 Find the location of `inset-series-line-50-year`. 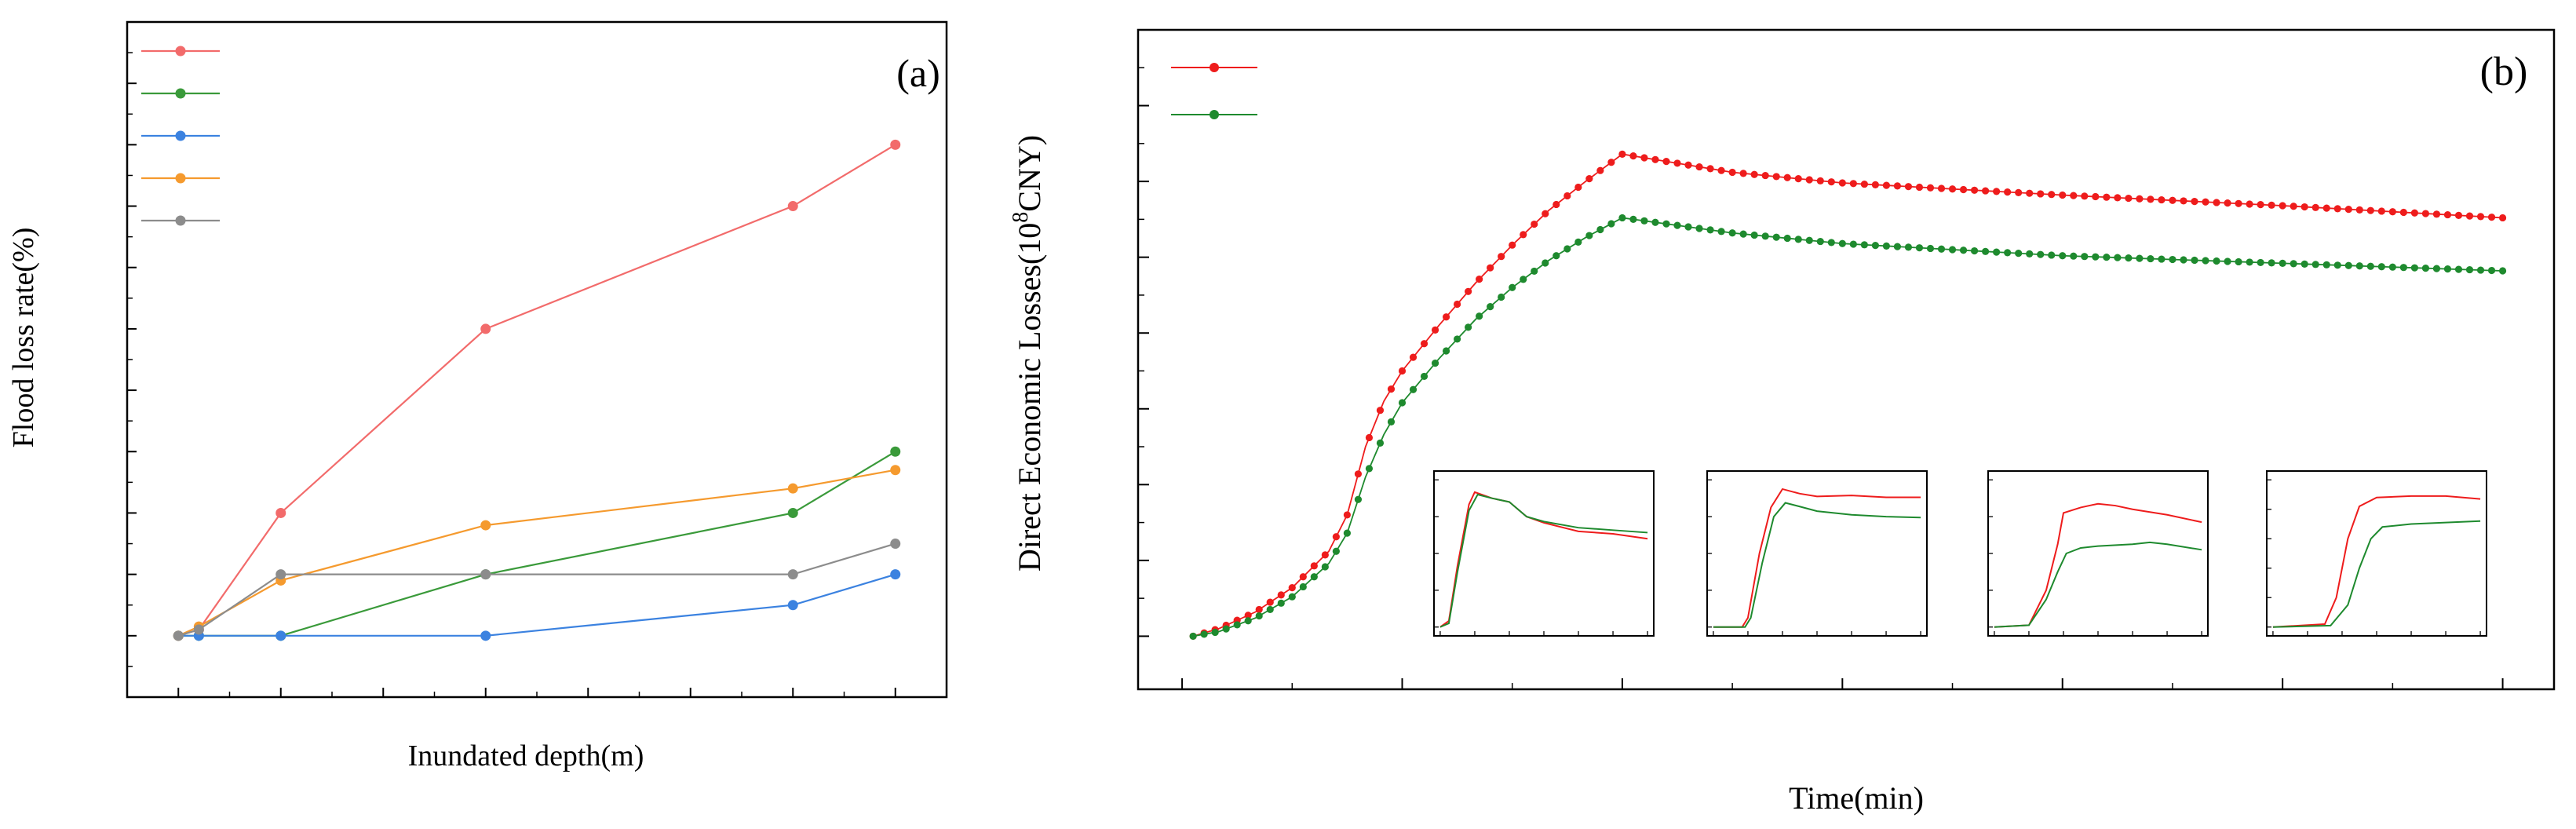

inset-series-line-50-year is located at coordinates (2098, 584).